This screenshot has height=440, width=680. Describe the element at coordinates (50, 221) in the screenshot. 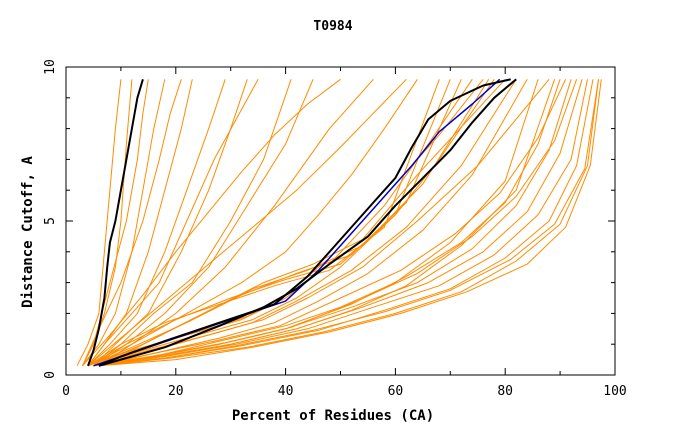

I see `y-tick-label: 5` at that location.